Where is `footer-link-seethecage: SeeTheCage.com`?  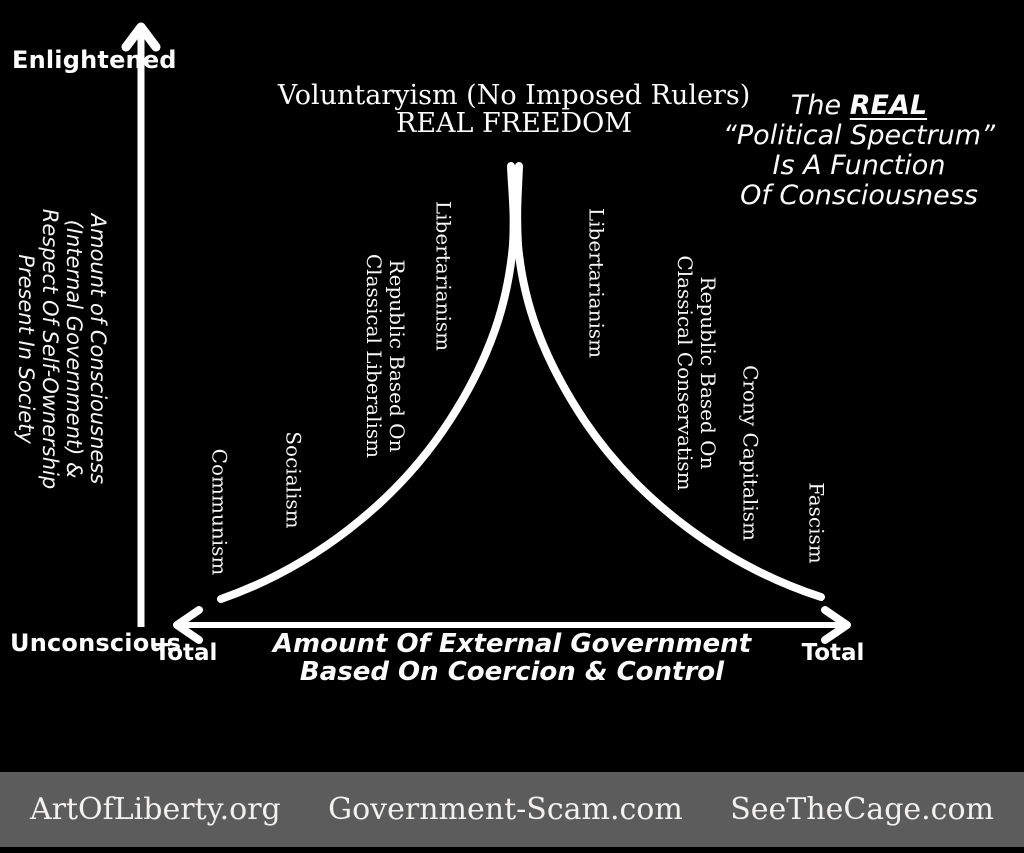
footer-link-seethecage: SeeTheCage.com is located at coordinates (862, 809).